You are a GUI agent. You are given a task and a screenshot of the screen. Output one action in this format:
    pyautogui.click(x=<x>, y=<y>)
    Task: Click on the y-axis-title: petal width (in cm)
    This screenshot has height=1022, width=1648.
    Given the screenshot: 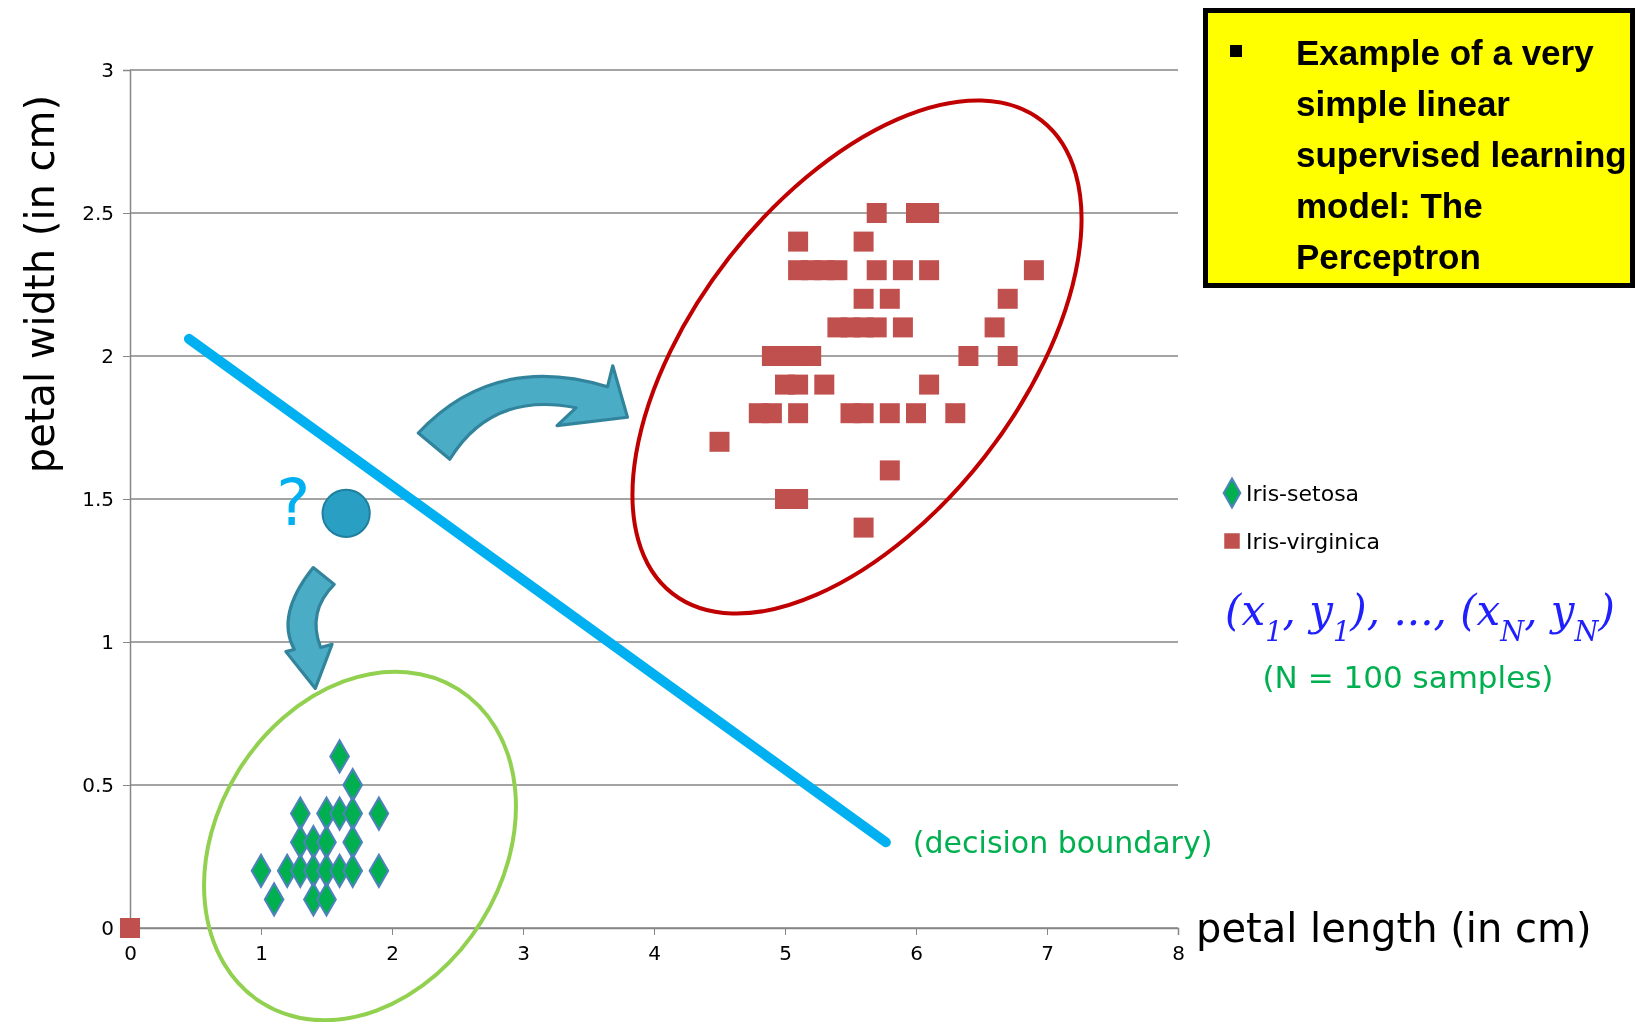 What is the action you would take?
    pyautogui.click(x=40, y=284)
    